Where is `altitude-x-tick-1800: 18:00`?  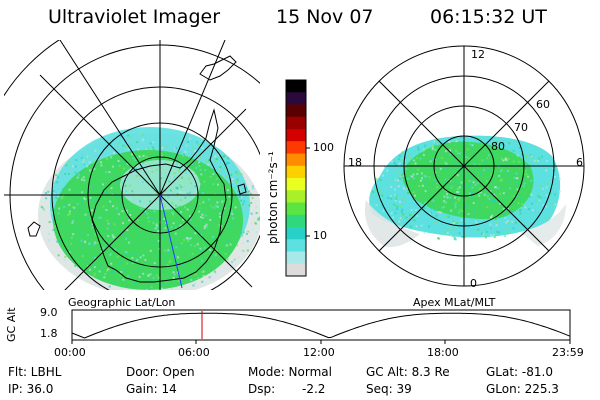
altitude-x-tick-1800: 18:00 is located at coordinates (443, 352).